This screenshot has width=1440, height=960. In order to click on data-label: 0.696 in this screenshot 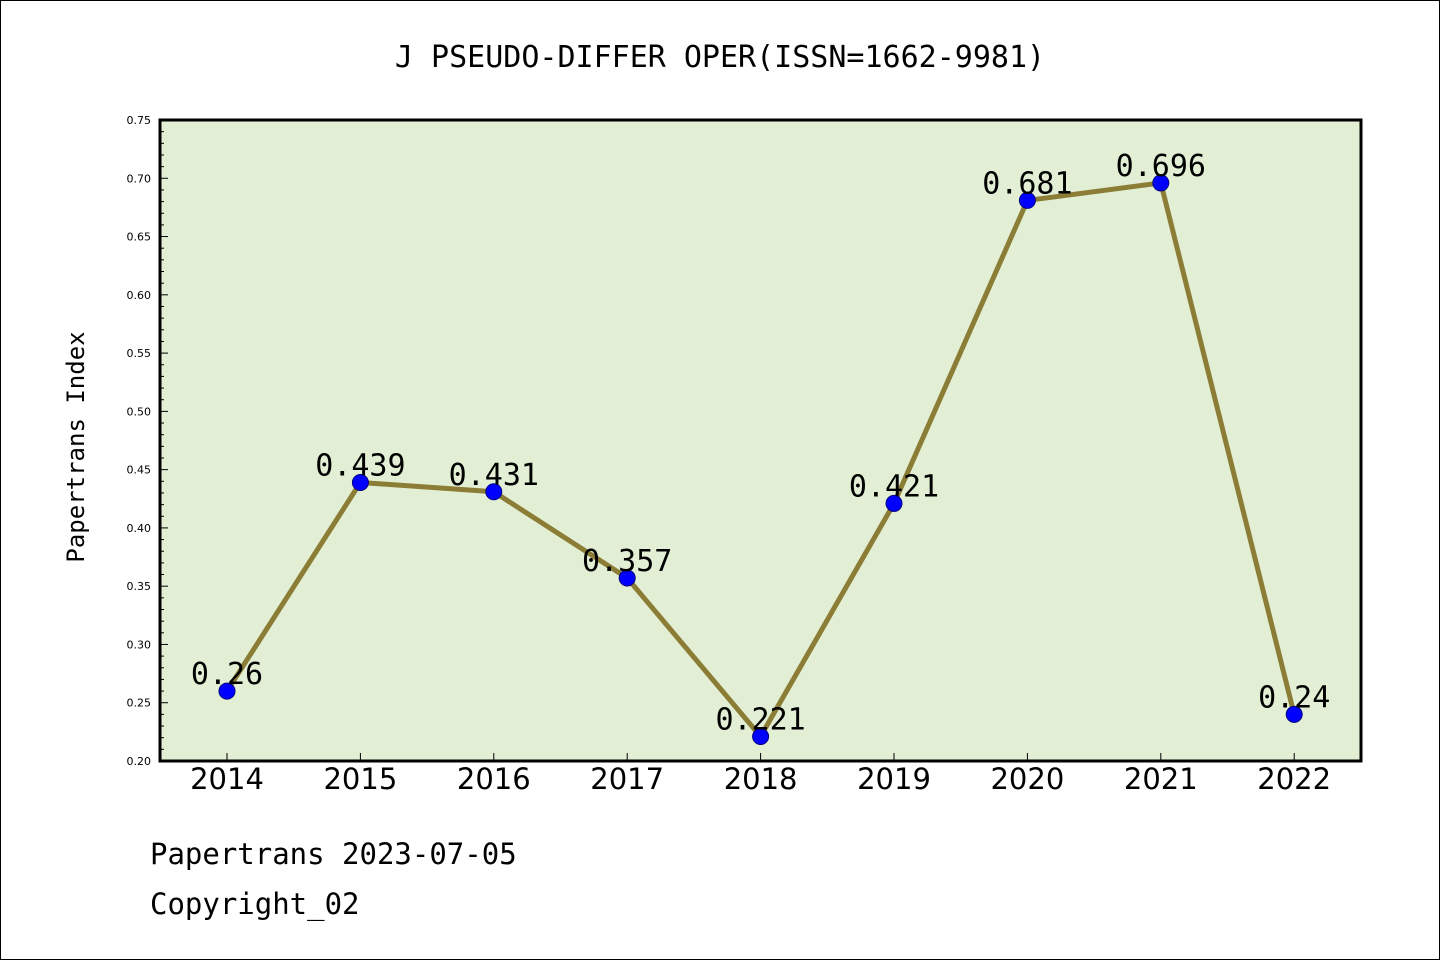, I will do `click(1161, 166)`.